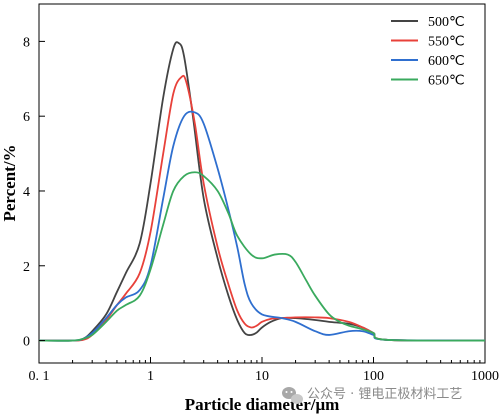  I want to click on y-axis-title: Percent/%, so click(9, 182).